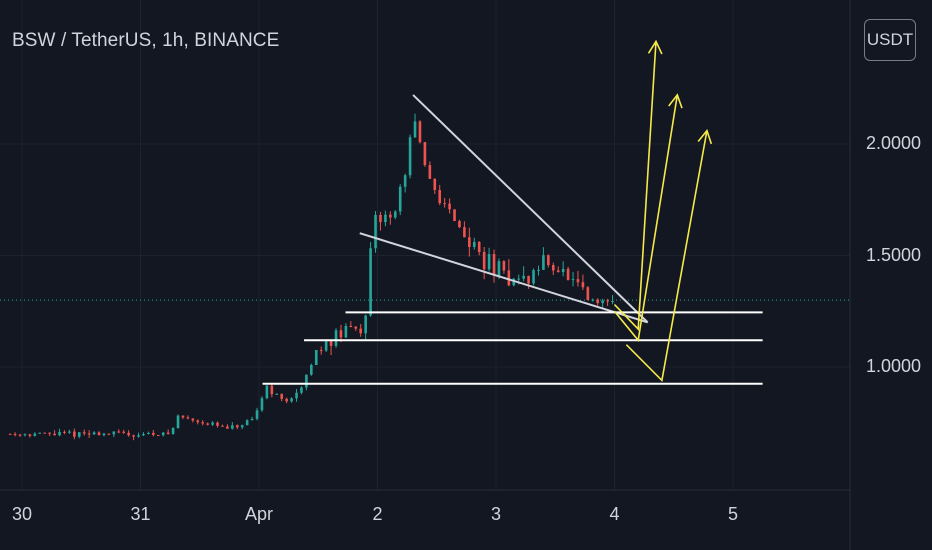 This screenshot has height=550, width=932. I want to click on chart-title: BSW / TetherUS, 1h, BINANCE, so click(146, 40).